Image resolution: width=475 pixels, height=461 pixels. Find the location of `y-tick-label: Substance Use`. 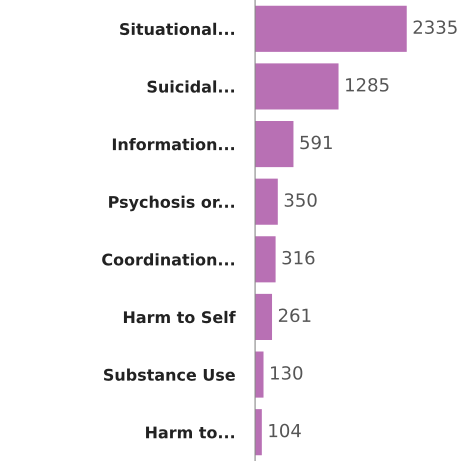

y-tick-label: Substance Use is located at coordinates (169, 374).